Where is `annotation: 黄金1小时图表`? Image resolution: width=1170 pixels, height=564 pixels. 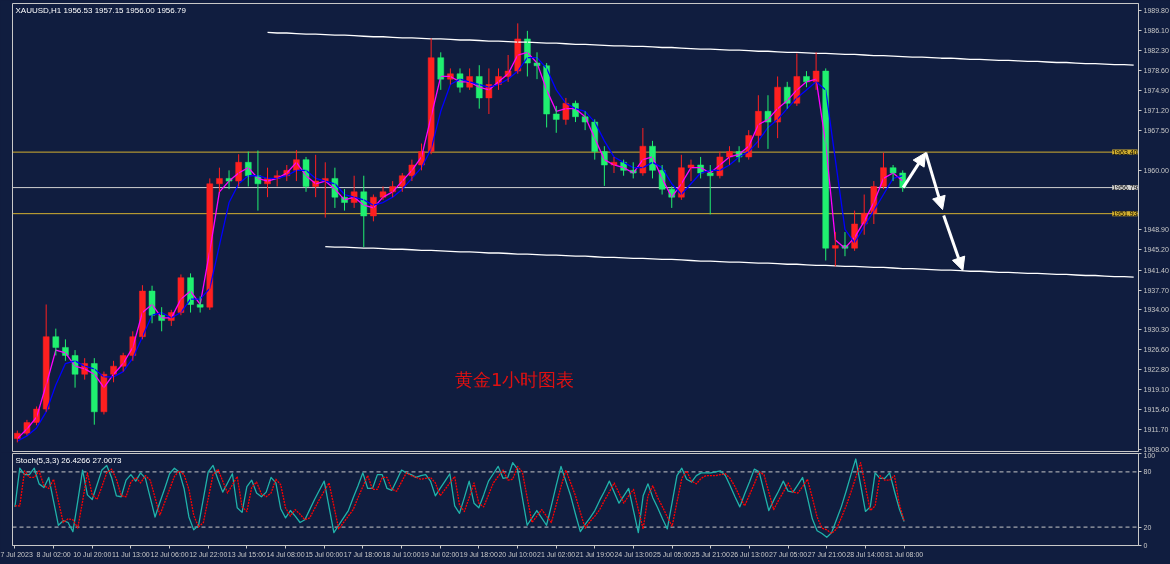
annotation: 黄金1小时图表 is located at coordinates (515, 380).